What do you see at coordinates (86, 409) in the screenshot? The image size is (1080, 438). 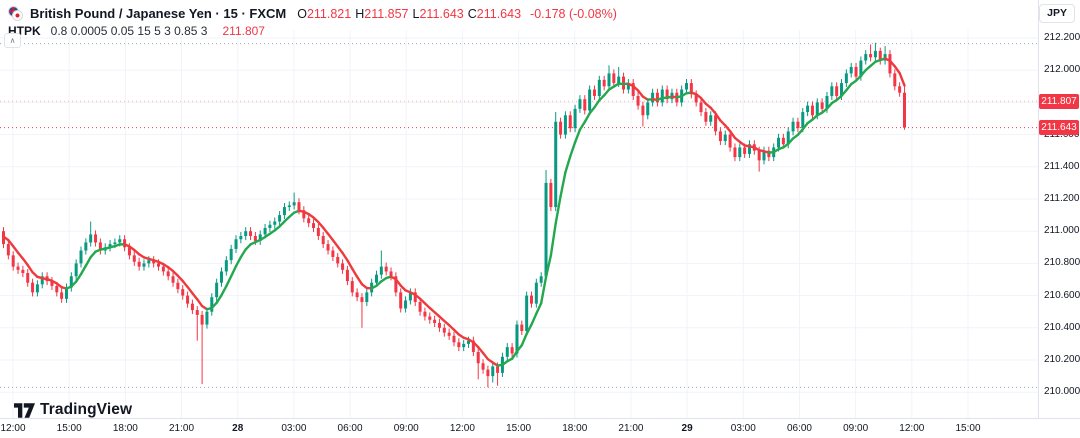 I see `tradingview-wordmark: TradingView` at bounding box center [86, 409].